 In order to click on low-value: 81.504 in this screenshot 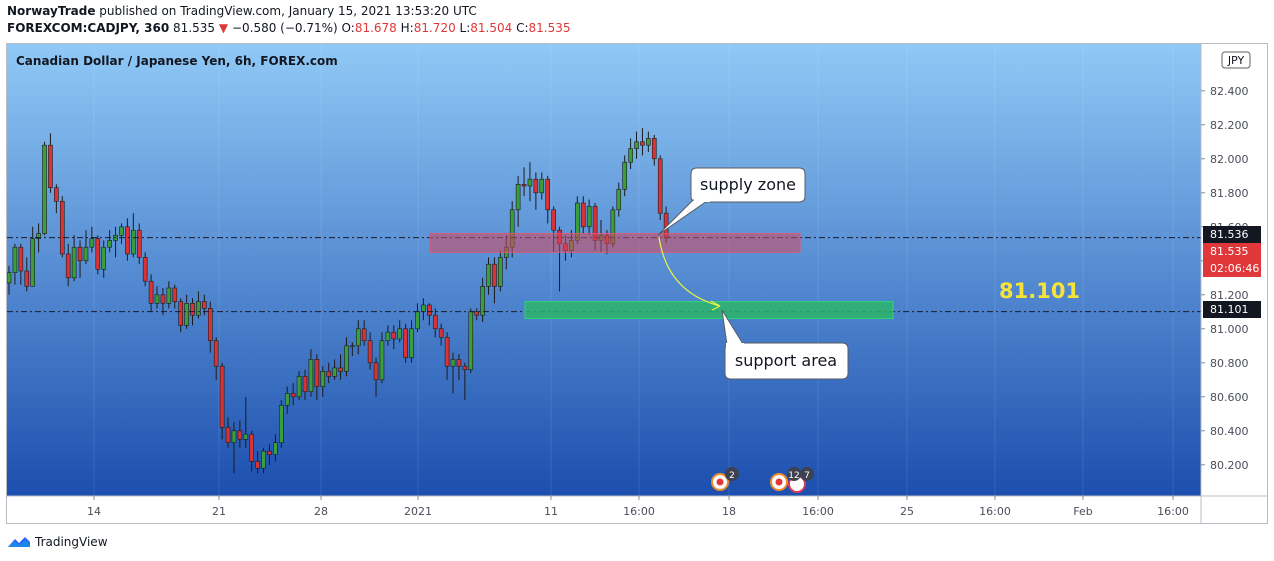, I will do `click(491, 28)`.